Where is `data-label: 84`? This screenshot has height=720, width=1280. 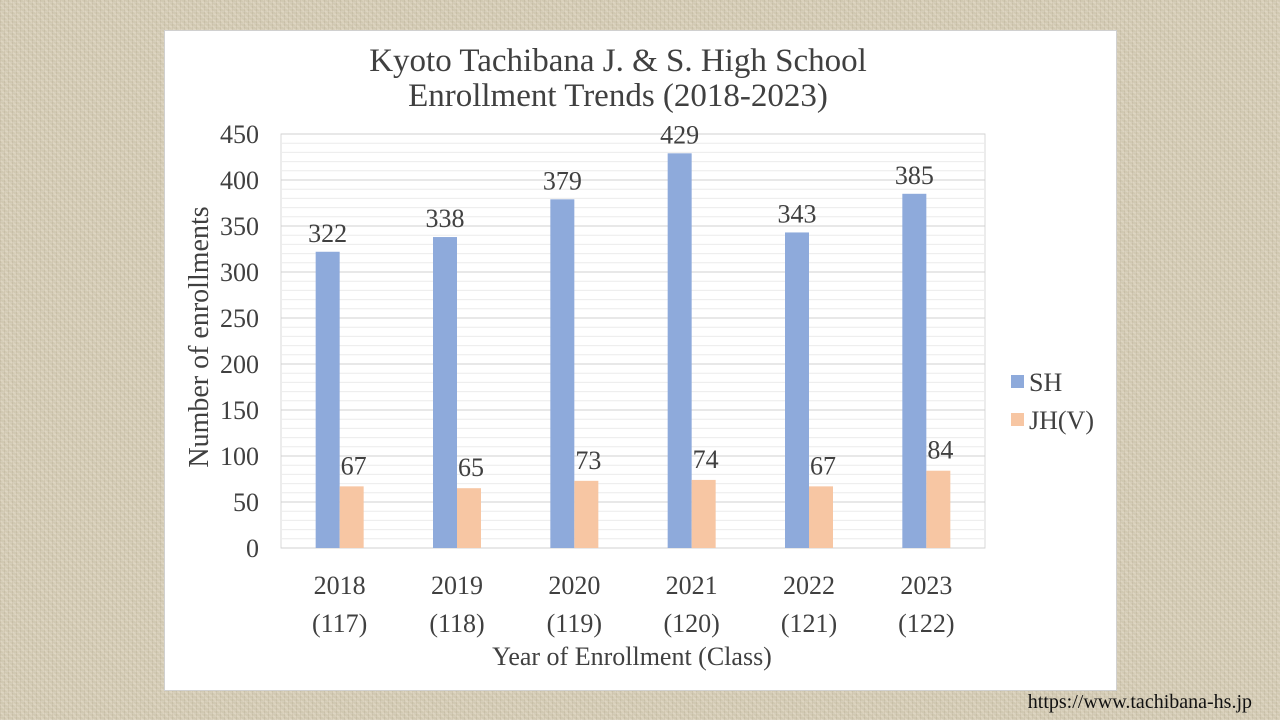
data-label: 84 is located at coordinates (940, 450).